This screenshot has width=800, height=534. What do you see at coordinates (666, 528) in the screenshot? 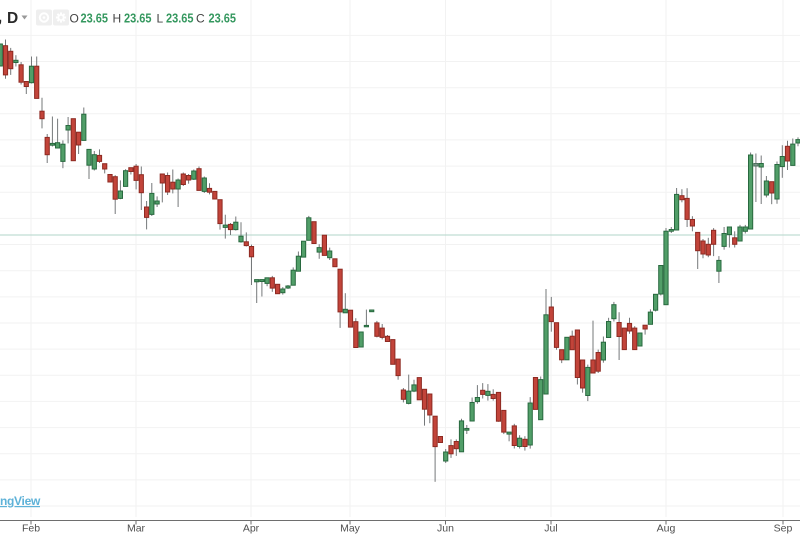
I see `svg-text: Aug` at bounding box center [666, 528].